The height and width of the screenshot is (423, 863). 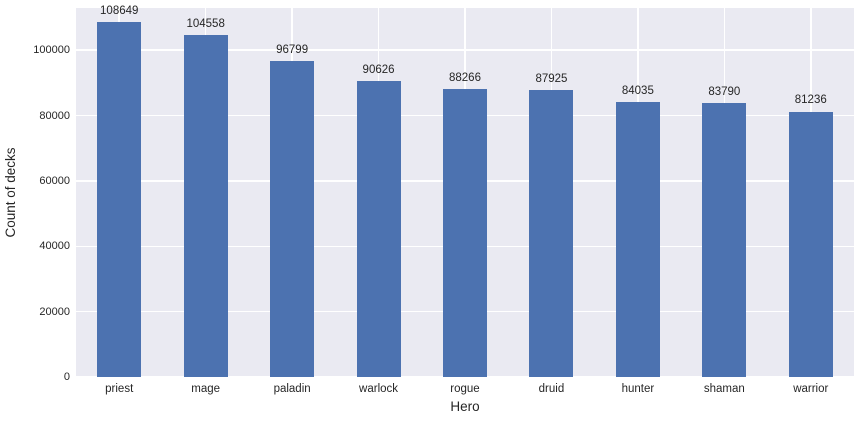 I want to click on x-axis-label: Hero, so click(x=465, y=406).